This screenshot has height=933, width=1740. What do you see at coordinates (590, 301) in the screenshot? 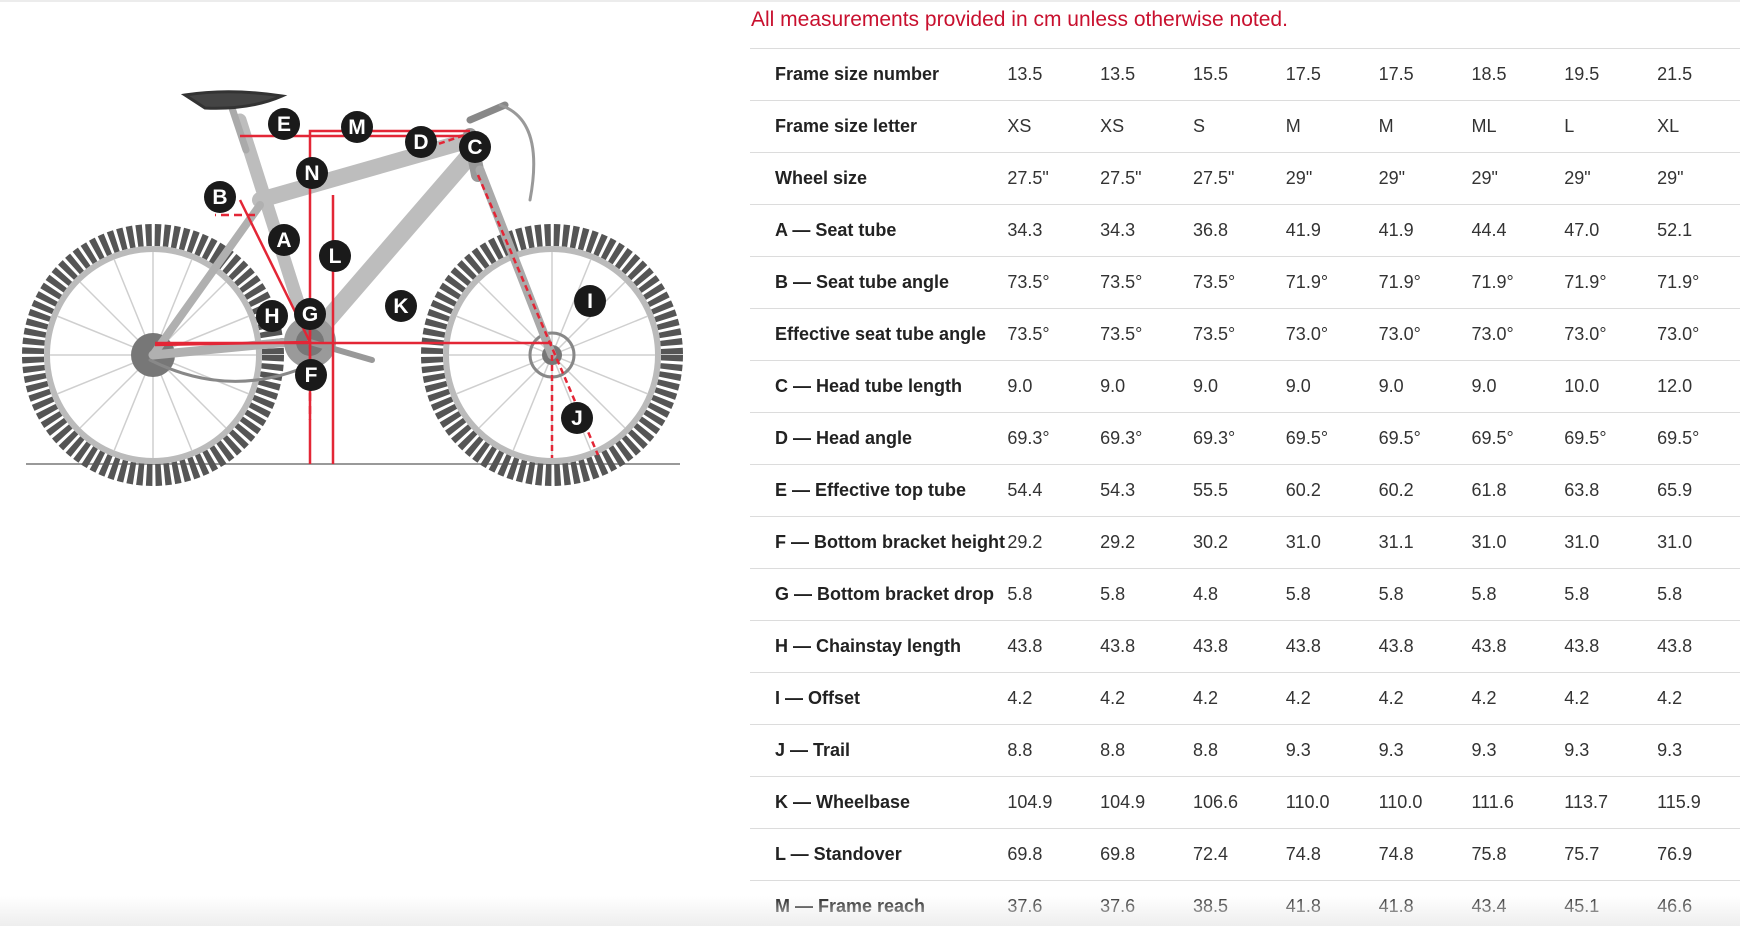
I see `svg-text: I` at bounding box center [590, 301].